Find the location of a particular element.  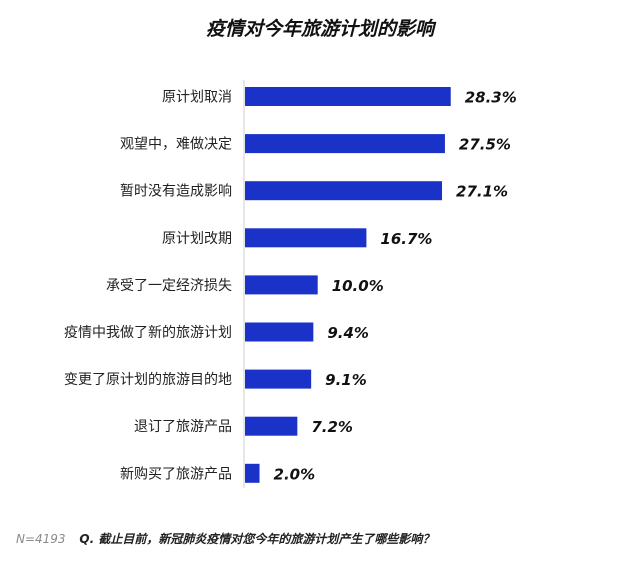

category-label: 原计划改期 is located at coordinates (197, 239).